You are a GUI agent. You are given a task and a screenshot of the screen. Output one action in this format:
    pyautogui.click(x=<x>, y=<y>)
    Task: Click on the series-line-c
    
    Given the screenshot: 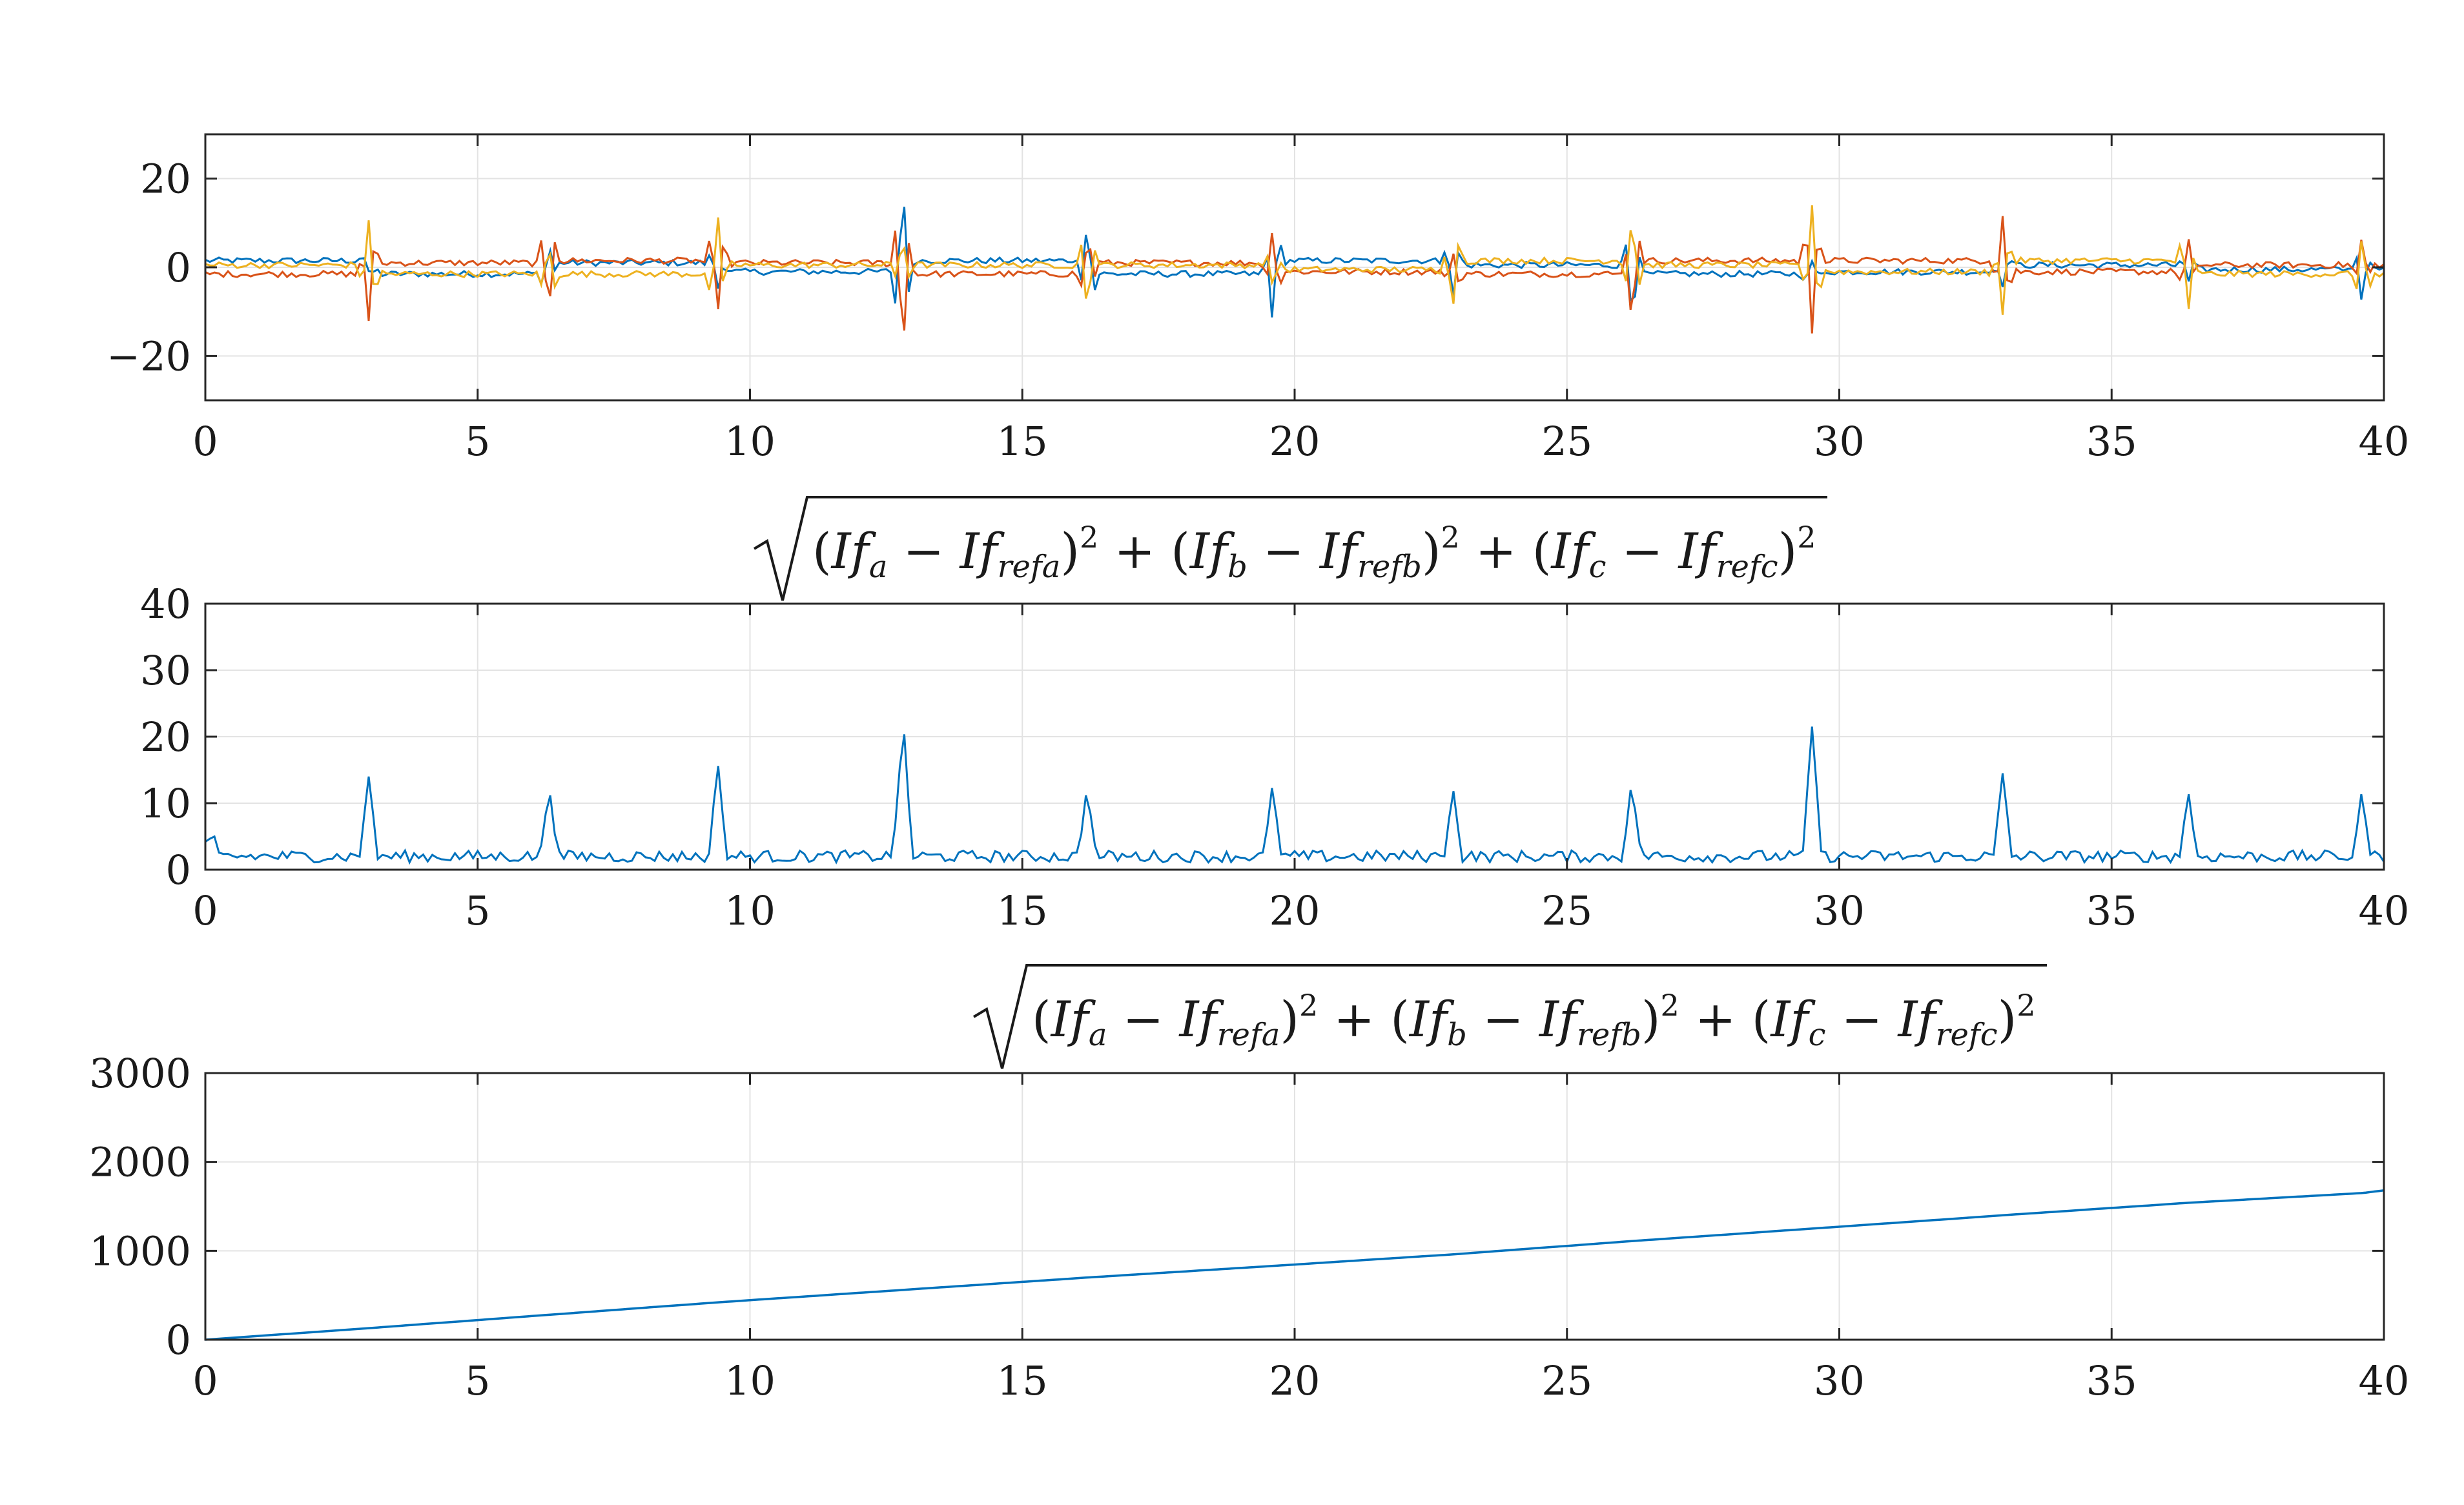 What is the action you would take?
    pyautogui.click(x=1295, y=260)
    